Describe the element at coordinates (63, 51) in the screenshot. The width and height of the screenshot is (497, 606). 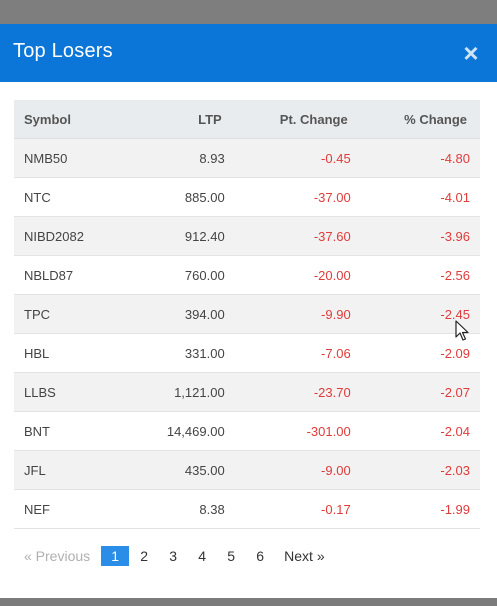
I see `modal-title: Top Losers` at that location.